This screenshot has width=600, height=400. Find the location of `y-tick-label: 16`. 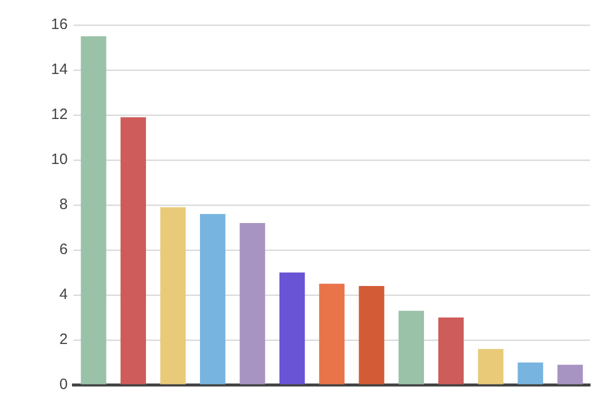

y-tick-label: 16 is located at coordinates (59, 25).